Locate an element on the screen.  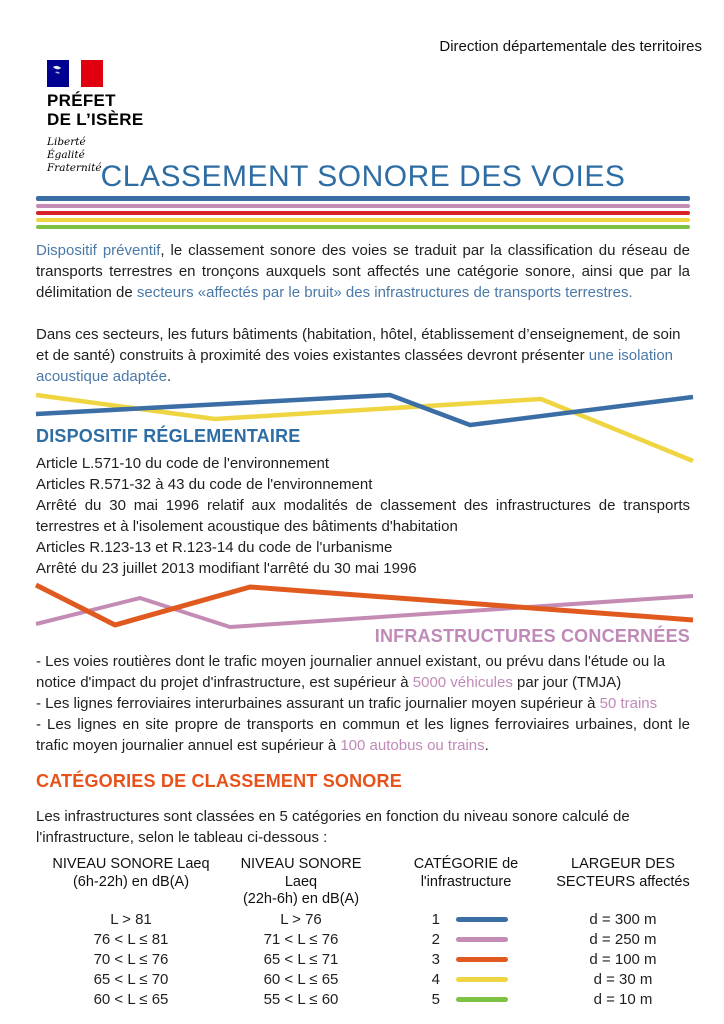
prefet-title: PRÉFET DE L’ISÈRE is located at coordinates (95, 110).